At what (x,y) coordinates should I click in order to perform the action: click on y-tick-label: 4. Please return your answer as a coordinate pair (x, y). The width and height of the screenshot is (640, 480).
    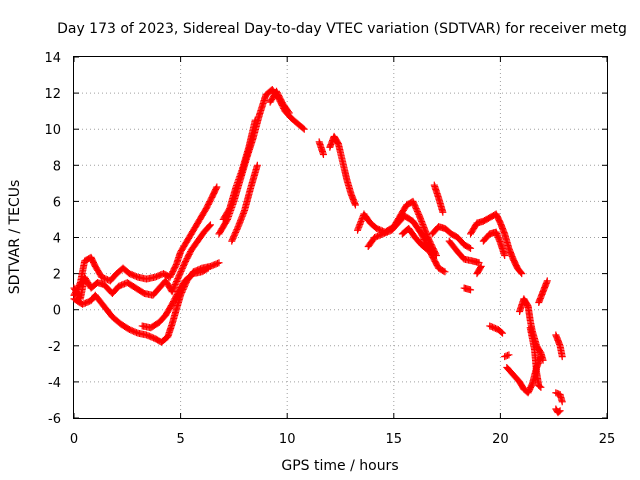
    Looking at the image, I should click on (57, 239).